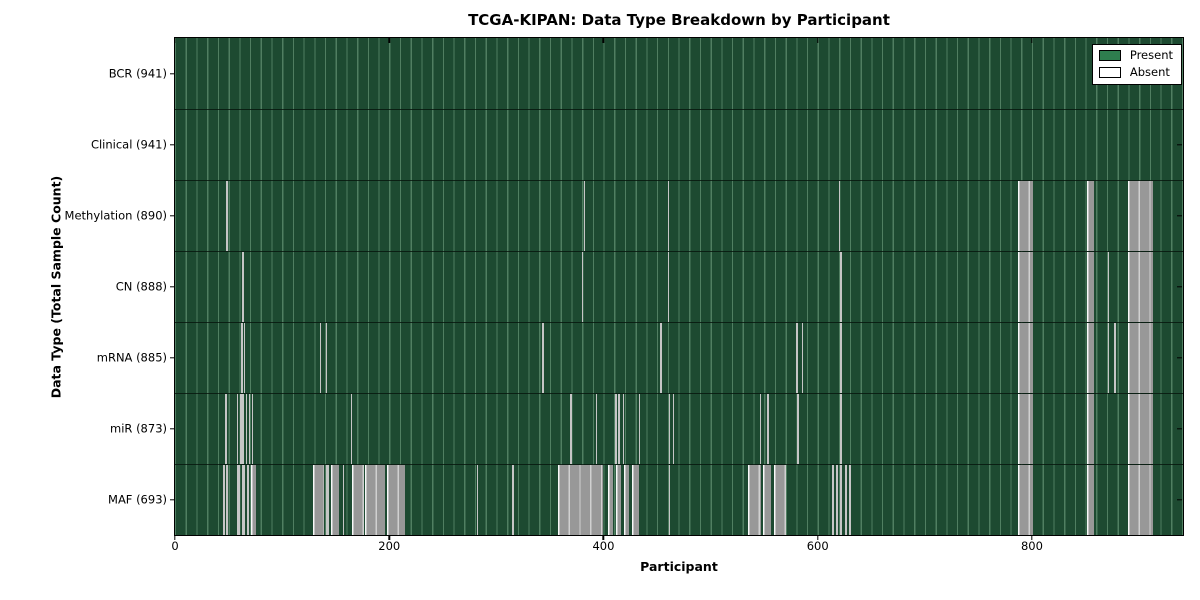  Describe the element at coordinates (141, 285) in the screenshot. I see `y-tick-label: CN (888)` at that location.